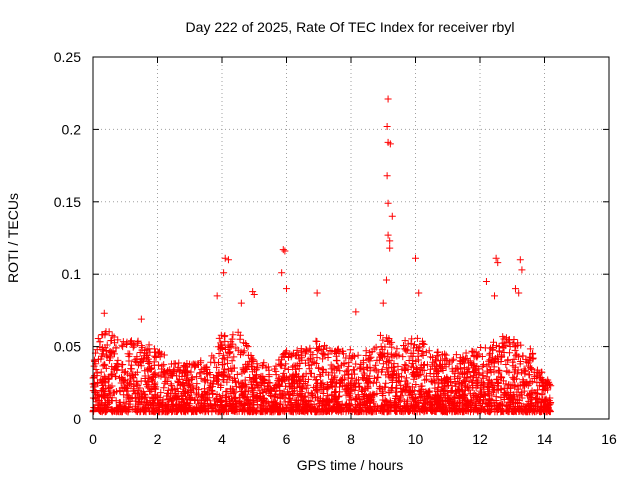  Describe the element at coordinates (93, 439) in the screenshot. I see `x-tick-label: 0` at that location.